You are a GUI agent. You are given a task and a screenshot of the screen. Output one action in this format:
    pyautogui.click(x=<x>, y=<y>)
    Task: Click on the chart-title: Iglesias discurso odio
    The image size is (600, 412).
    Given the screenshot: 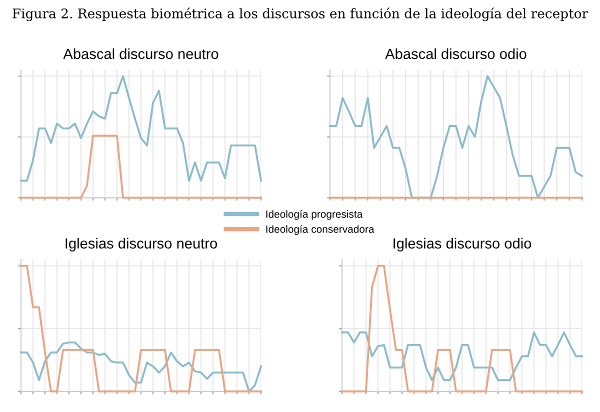 What is the action you would take?
    pyautogui.click(x=463, y=245)
    